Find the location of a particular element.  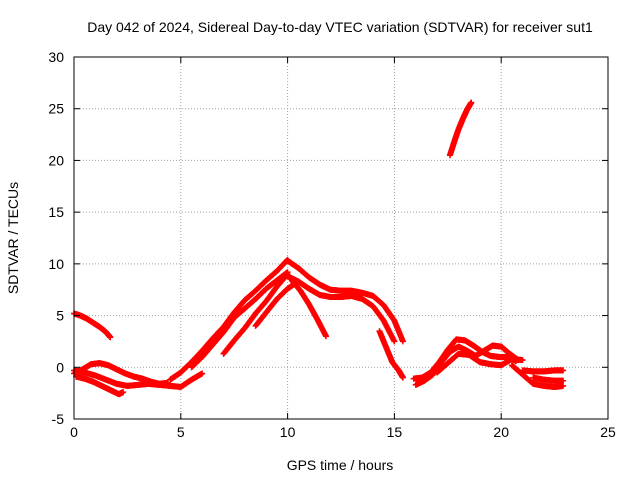

y-axis-label: SDTVAR / TECUs is located at coordinates (13, 238).